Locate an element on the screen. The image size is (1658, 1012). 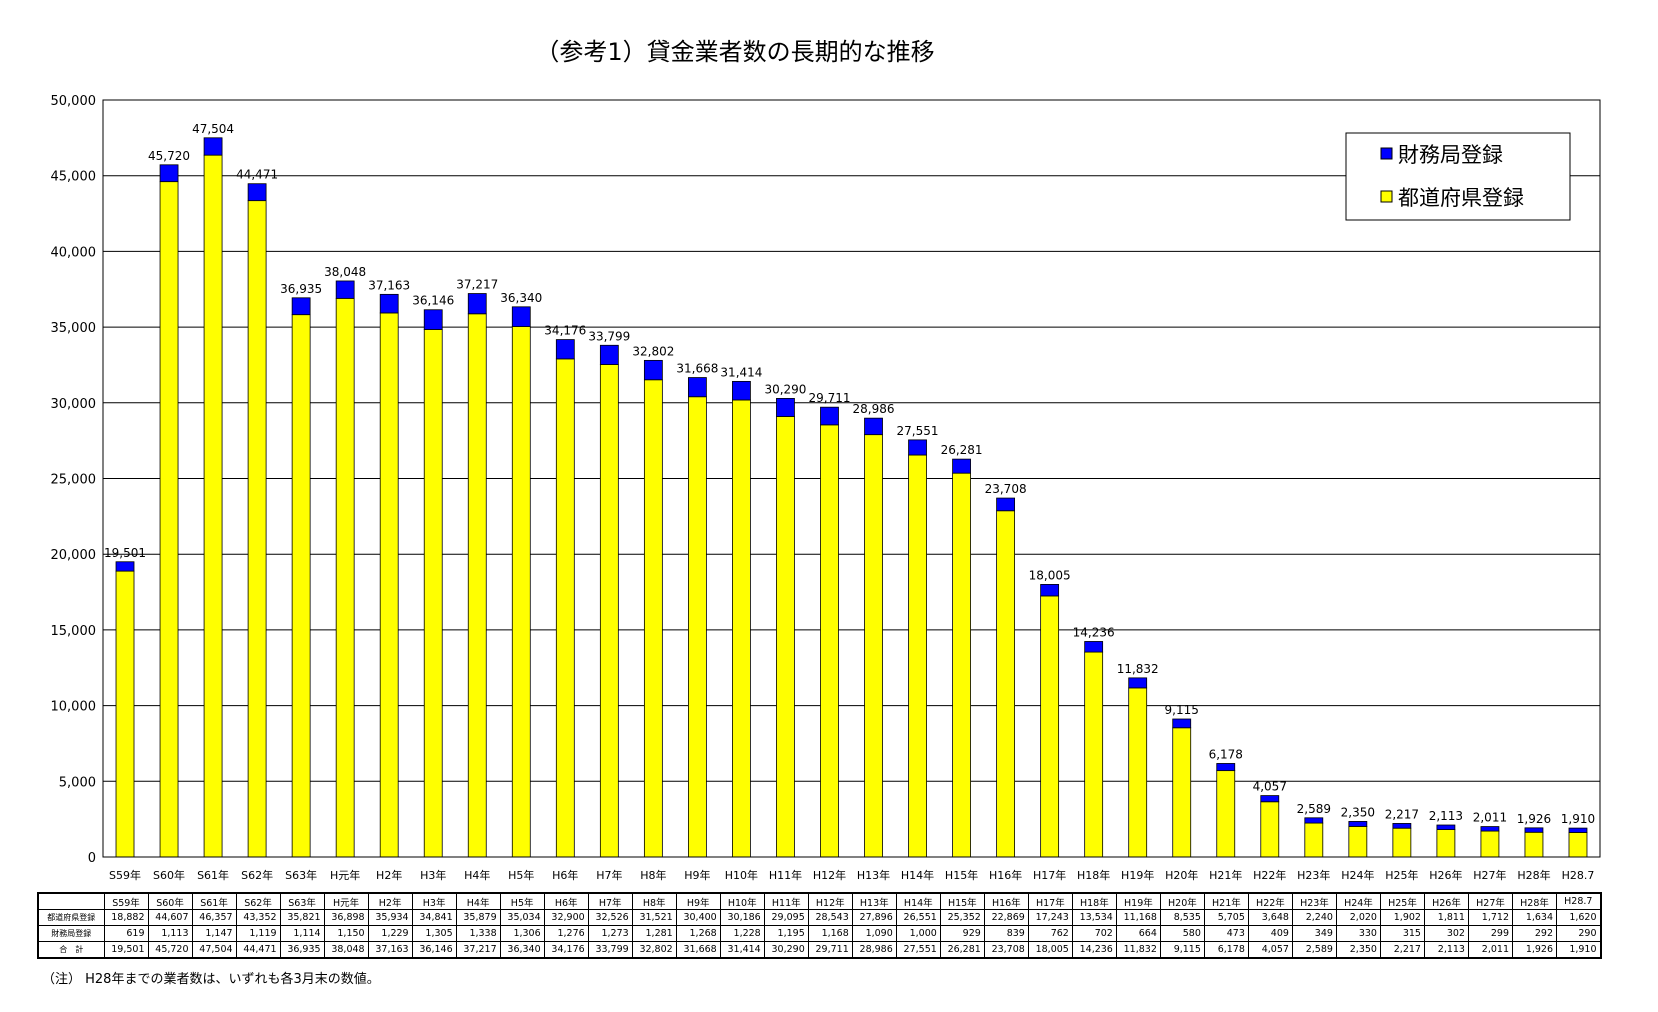
table-cell: 11,168 is located at coordinates (1138, 917).